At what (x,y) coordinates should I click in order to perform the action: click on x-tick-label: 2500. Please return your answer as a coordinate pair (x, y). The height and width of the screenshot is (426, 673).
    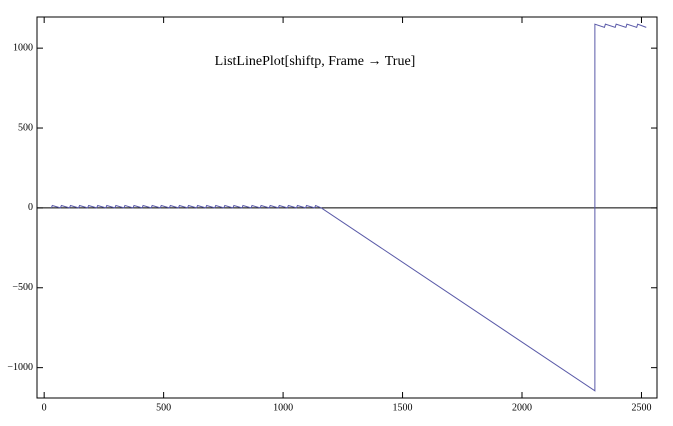
    Looking at the image, I should click on (641, 407).